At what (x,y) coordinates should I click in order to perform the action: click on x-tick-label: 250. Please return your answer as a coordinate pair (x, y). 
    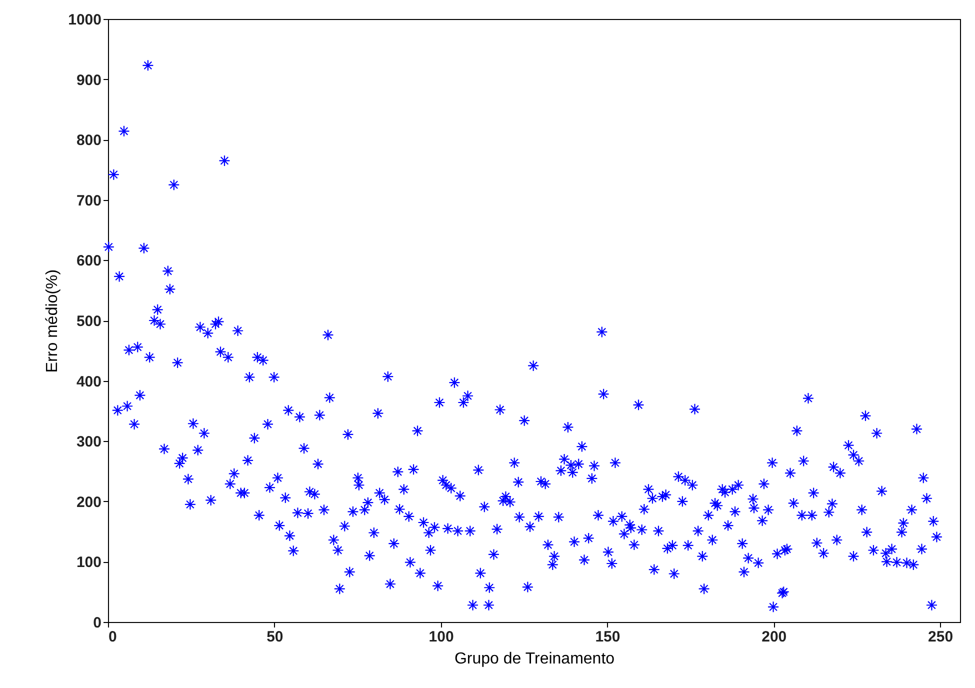
    Looking at the image, I should click on (941, 637).